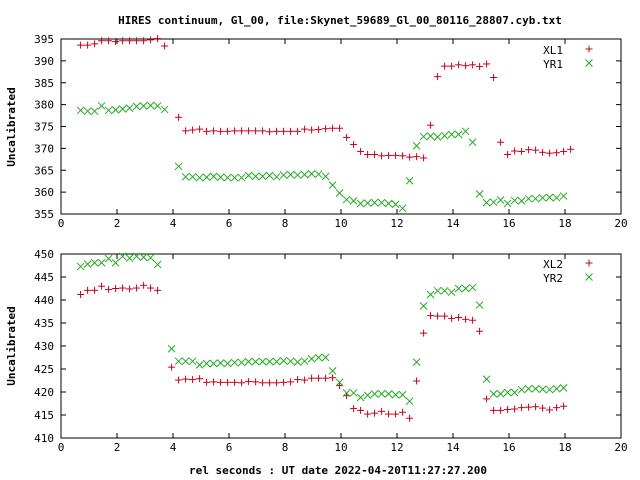  I want to click on top-y-tick-label: 395, so click(44, 39).